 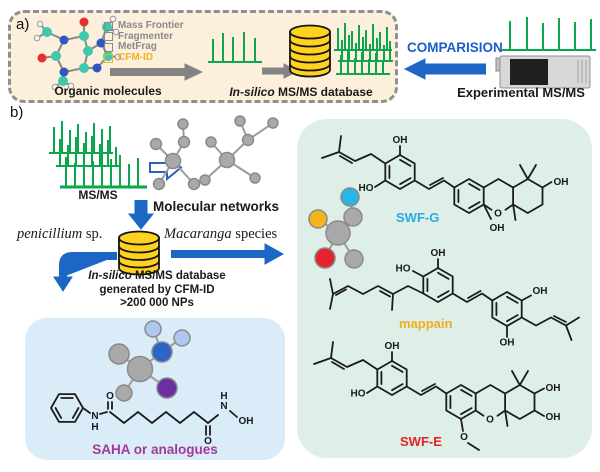 What do you see at coordinates (139, 253) in the screenshot?
I see `database-icon` at bounding box center [139, 253].